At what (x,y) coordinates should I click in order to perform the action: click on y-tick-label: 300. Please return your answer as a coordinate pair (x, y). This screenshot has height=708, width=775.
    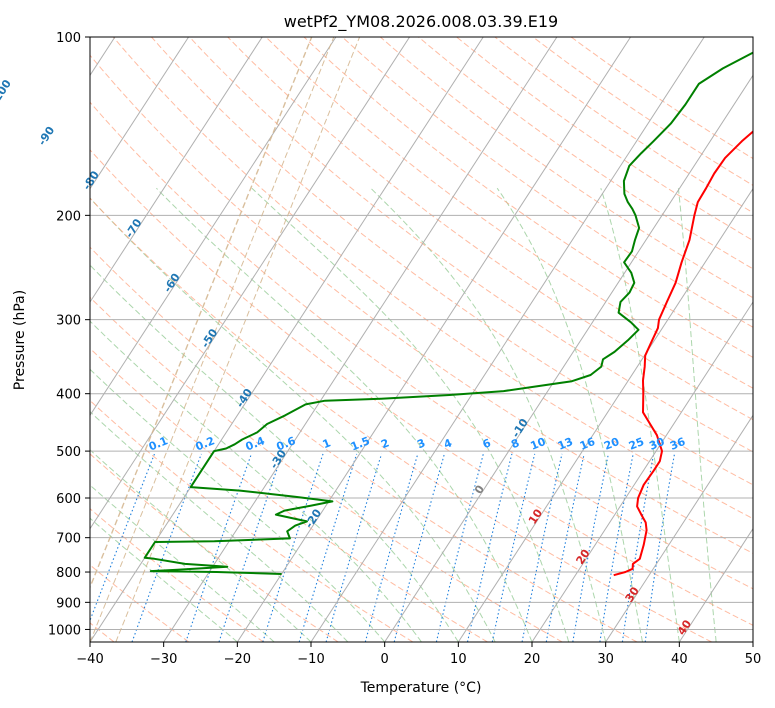
    Looking at the image, I should click on (68, 321).